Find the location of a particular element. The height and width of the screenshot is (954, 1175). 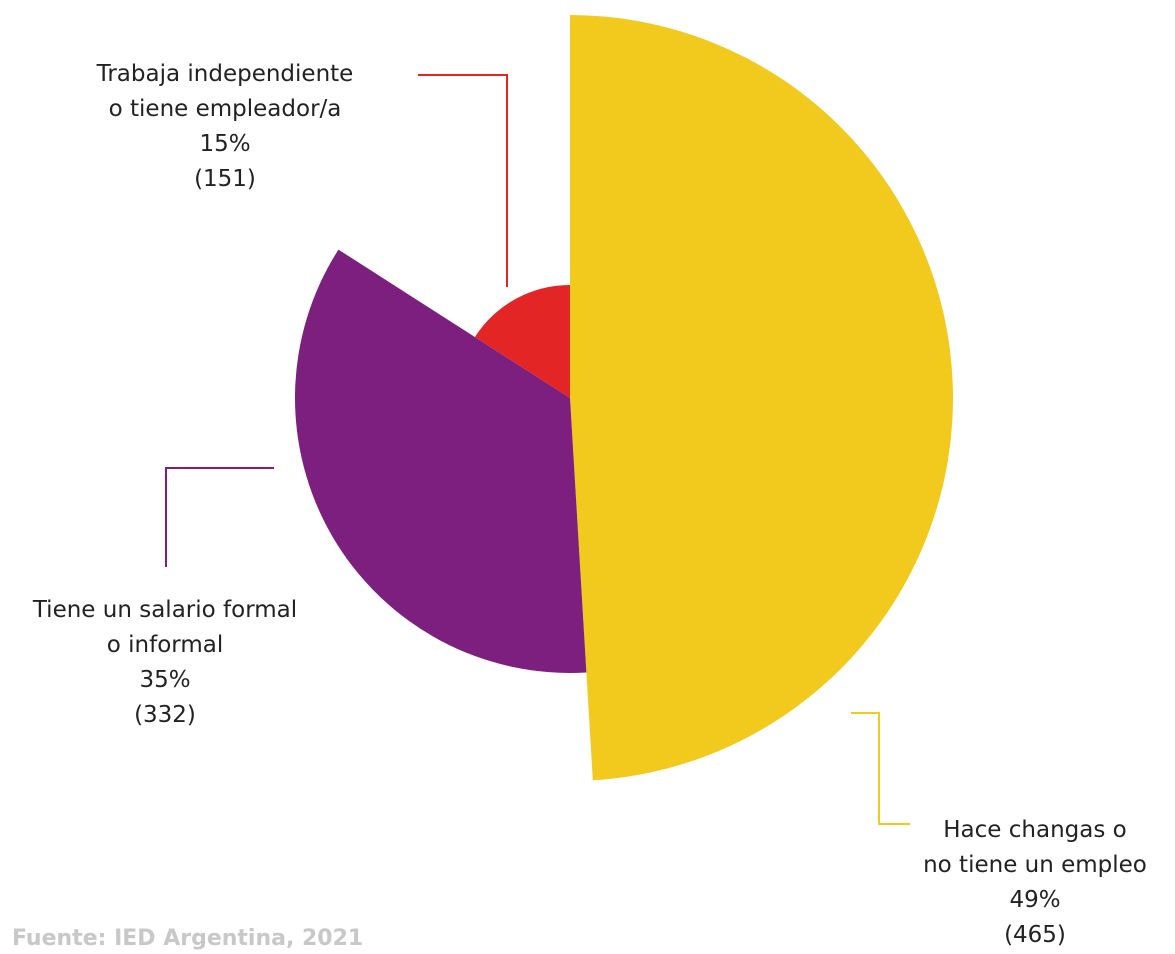

label-count: (332) is located at coordinates (165, 715).